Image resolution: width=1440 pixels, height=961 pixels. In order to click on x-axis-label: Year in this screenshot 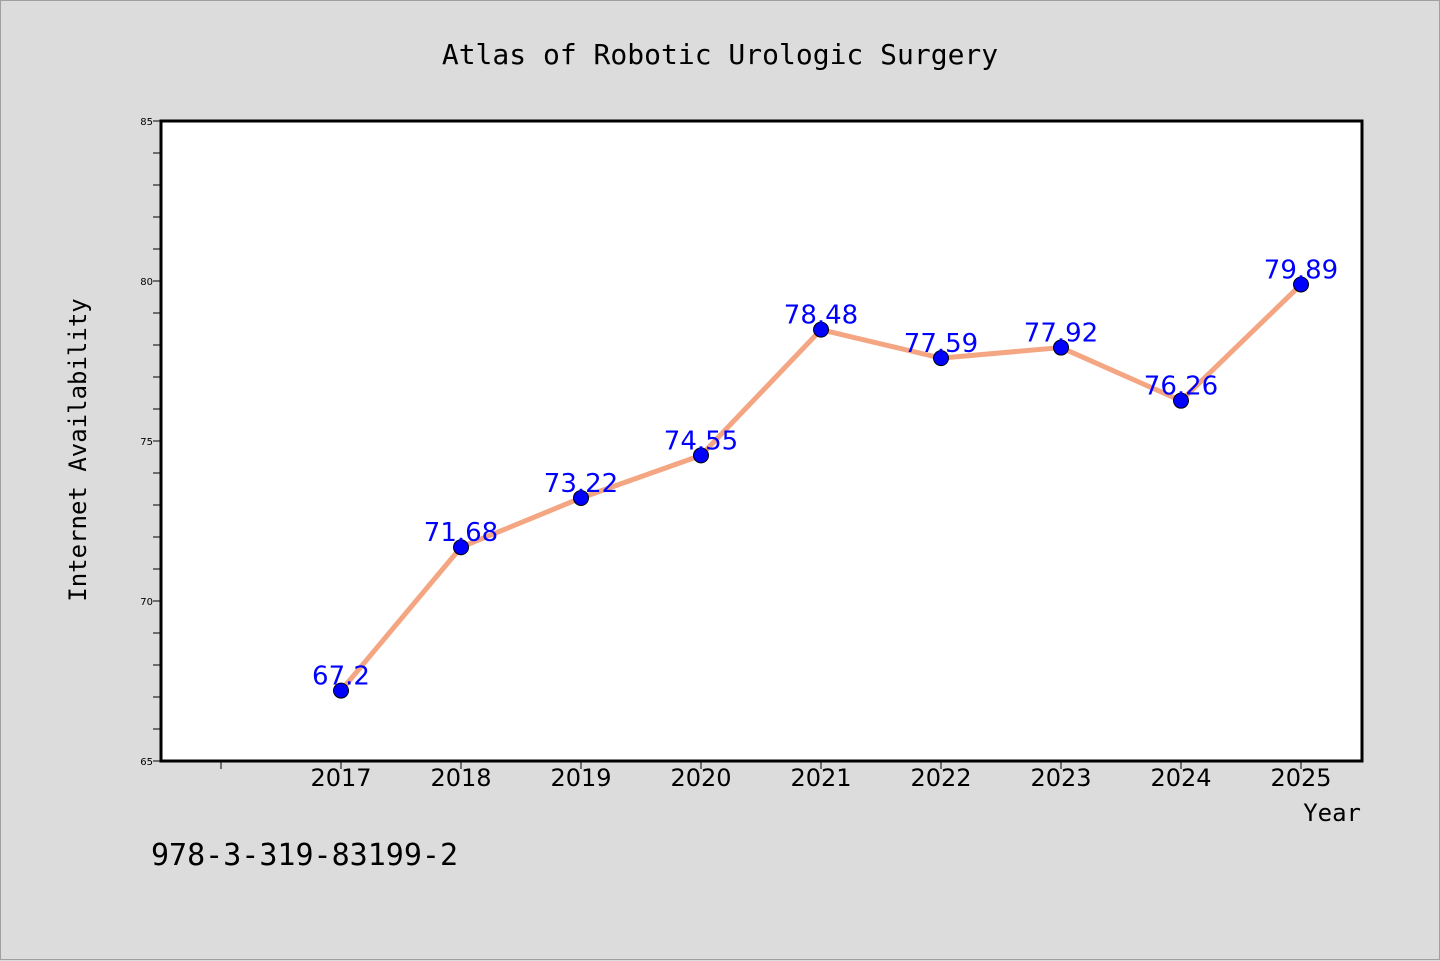, I will do `click(1332, 813)`.